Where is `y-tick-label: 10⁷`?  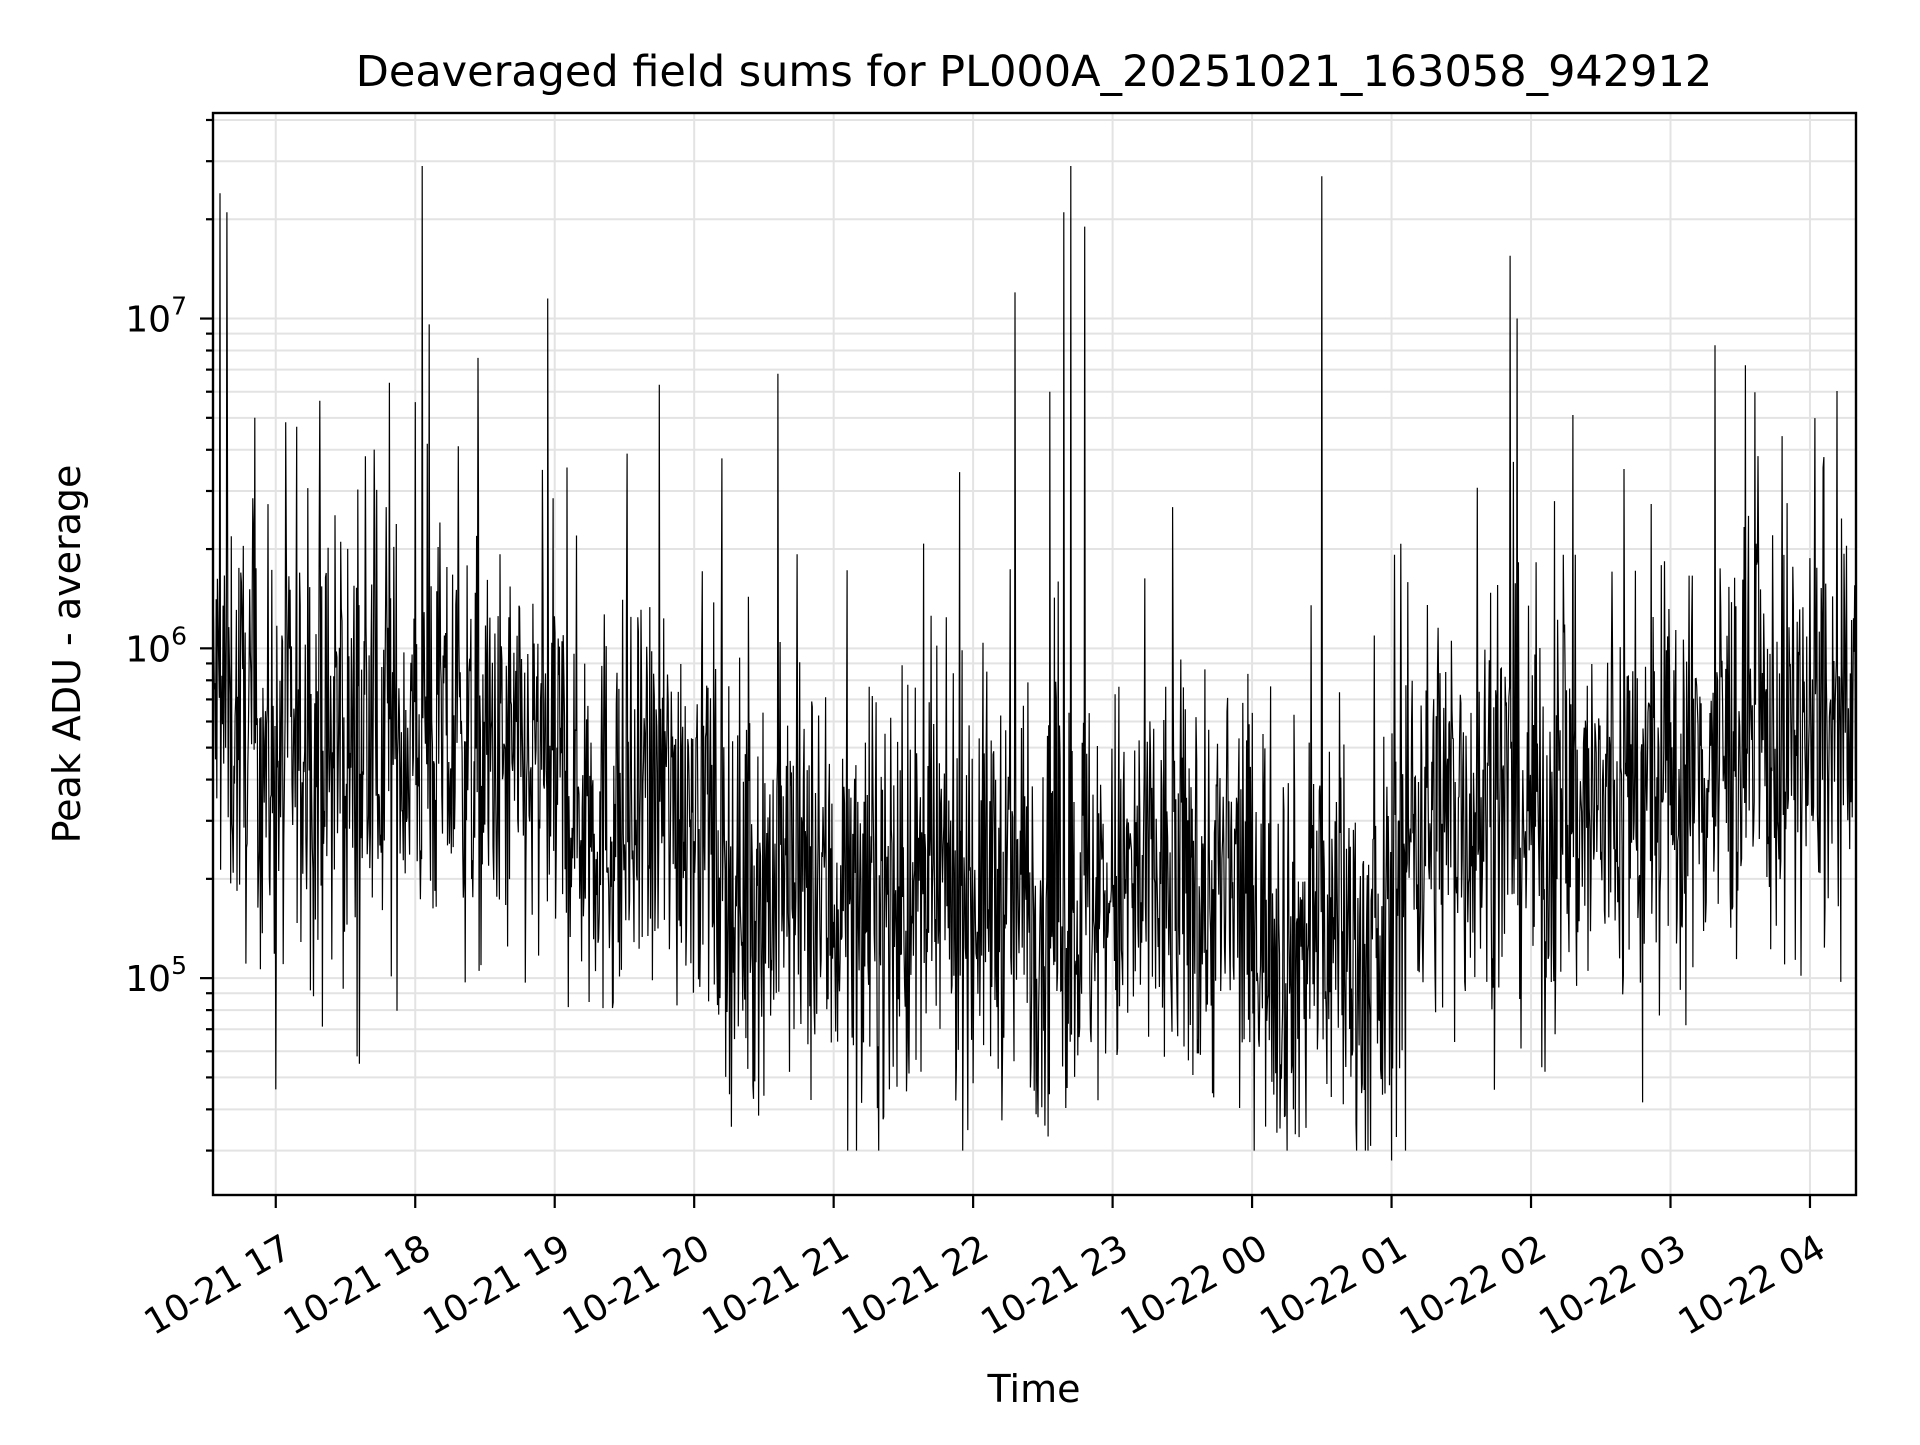 y-tick-label: 10⁷ is located at coordinates (156, 316).